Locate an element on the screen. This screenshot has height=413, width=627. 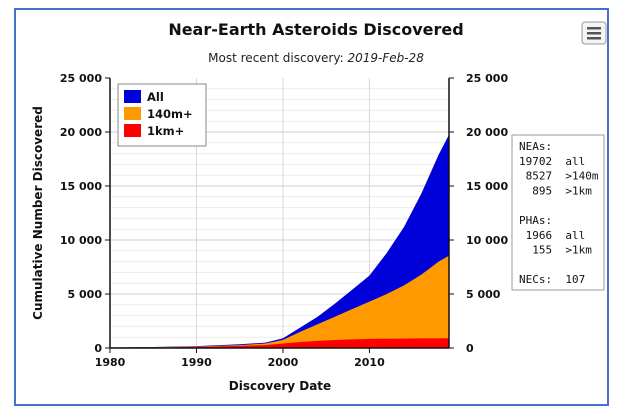
legend-swatch-km1 is located at coordinates (132, 130).